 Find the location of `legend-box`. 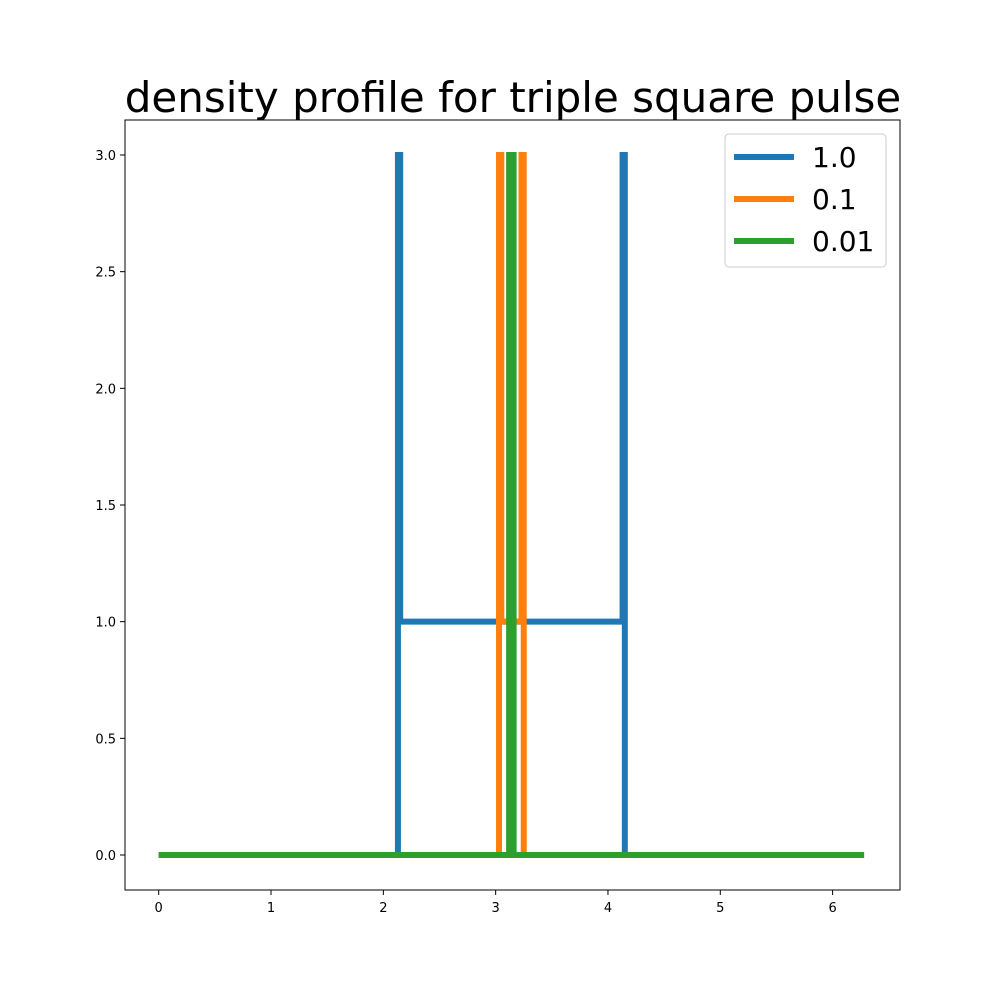

legend-box is located at coordinates (805, 200).